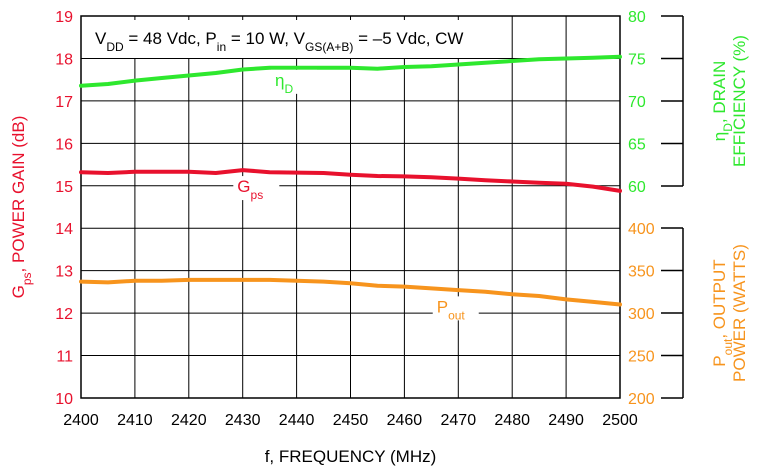 The height and width of the screenshot is (467, 761). Describe the element at coordinates (641, 399) in the screenshot. I see `pout-tick-label: 200` at that location.